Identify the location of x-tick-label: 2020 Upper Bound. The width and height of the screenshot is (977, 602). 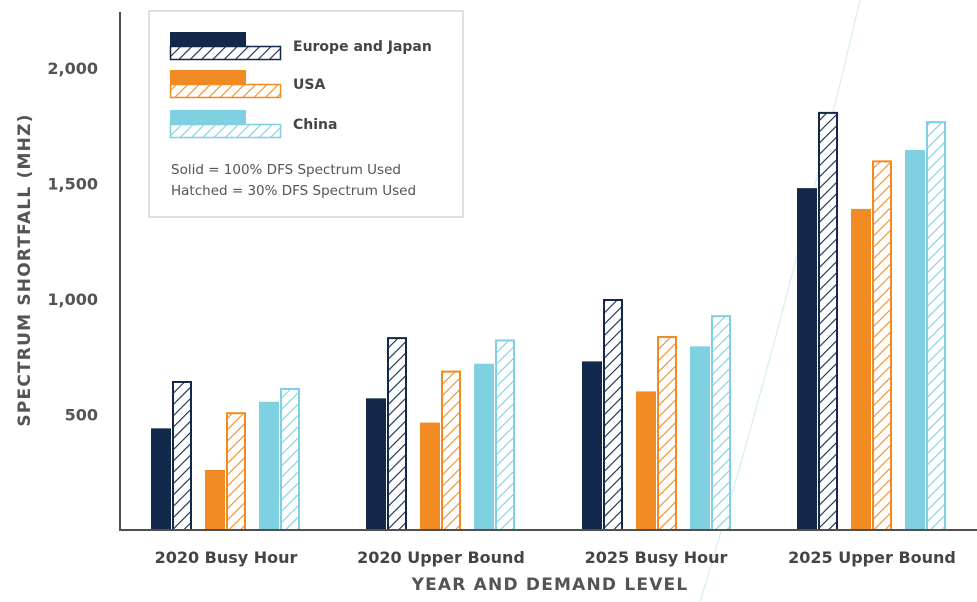
(441, 557).